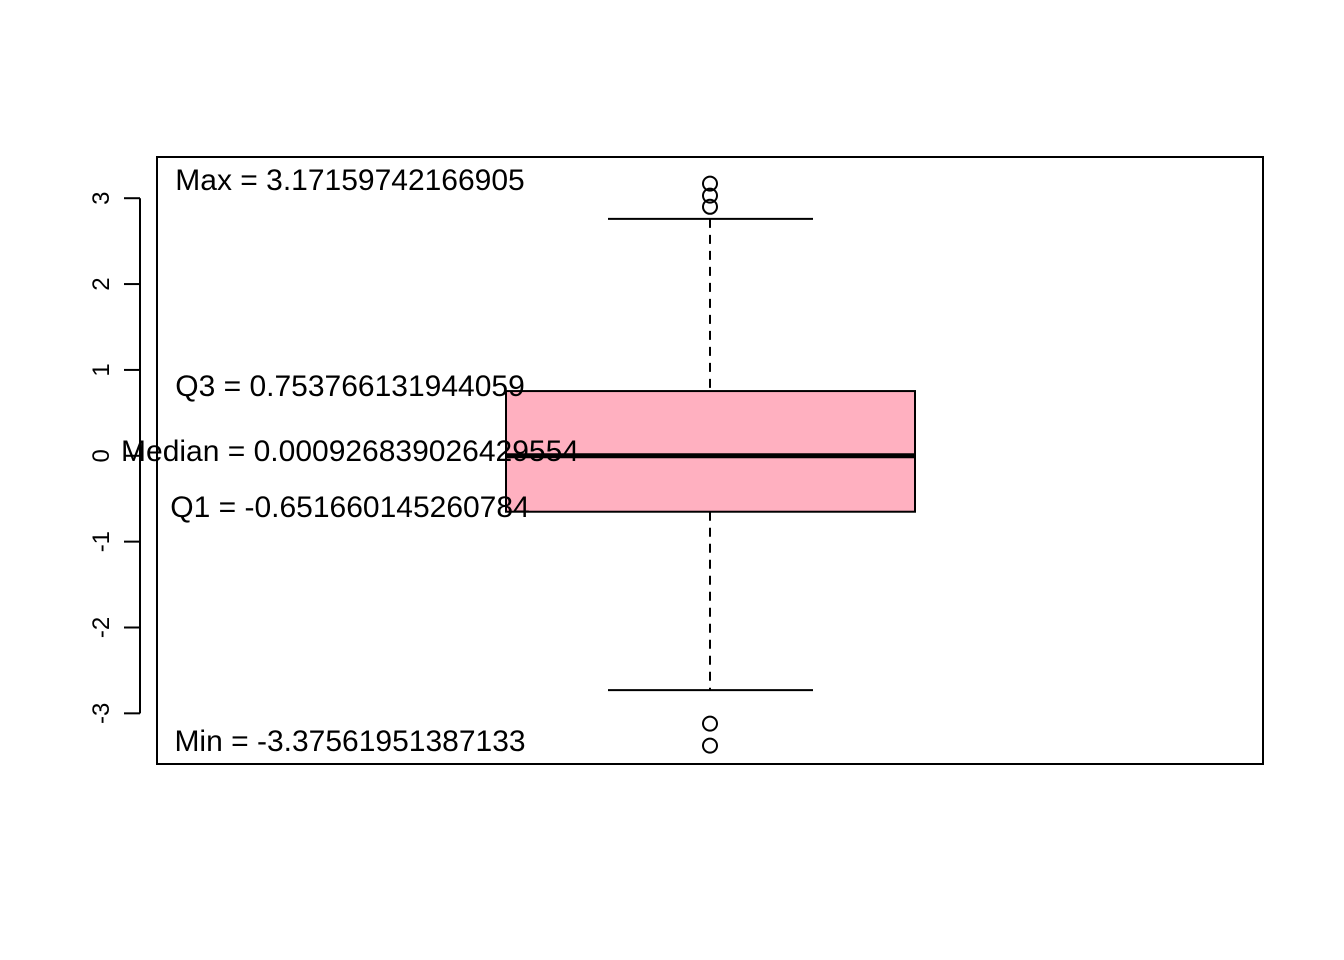 The width and height of the screenshot is (1344, 960). I want to click on y-tick-label: -3, so click(101, 713).